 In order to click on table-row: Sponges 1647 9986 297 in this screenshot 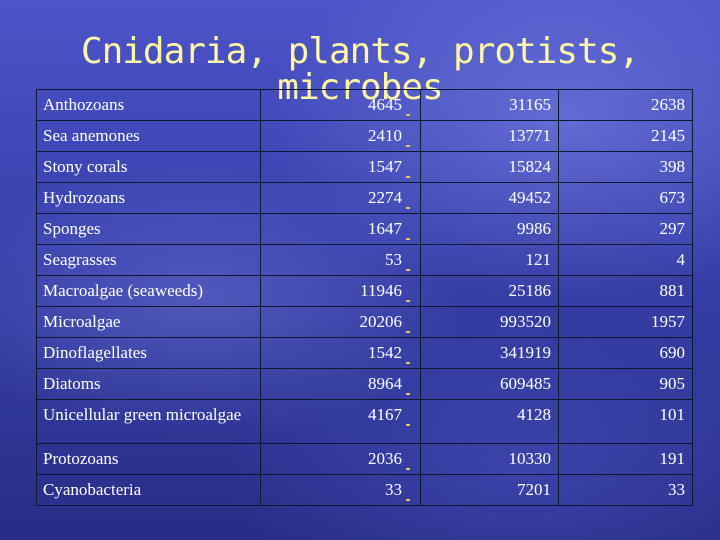, I will do `click(364, 229)`.